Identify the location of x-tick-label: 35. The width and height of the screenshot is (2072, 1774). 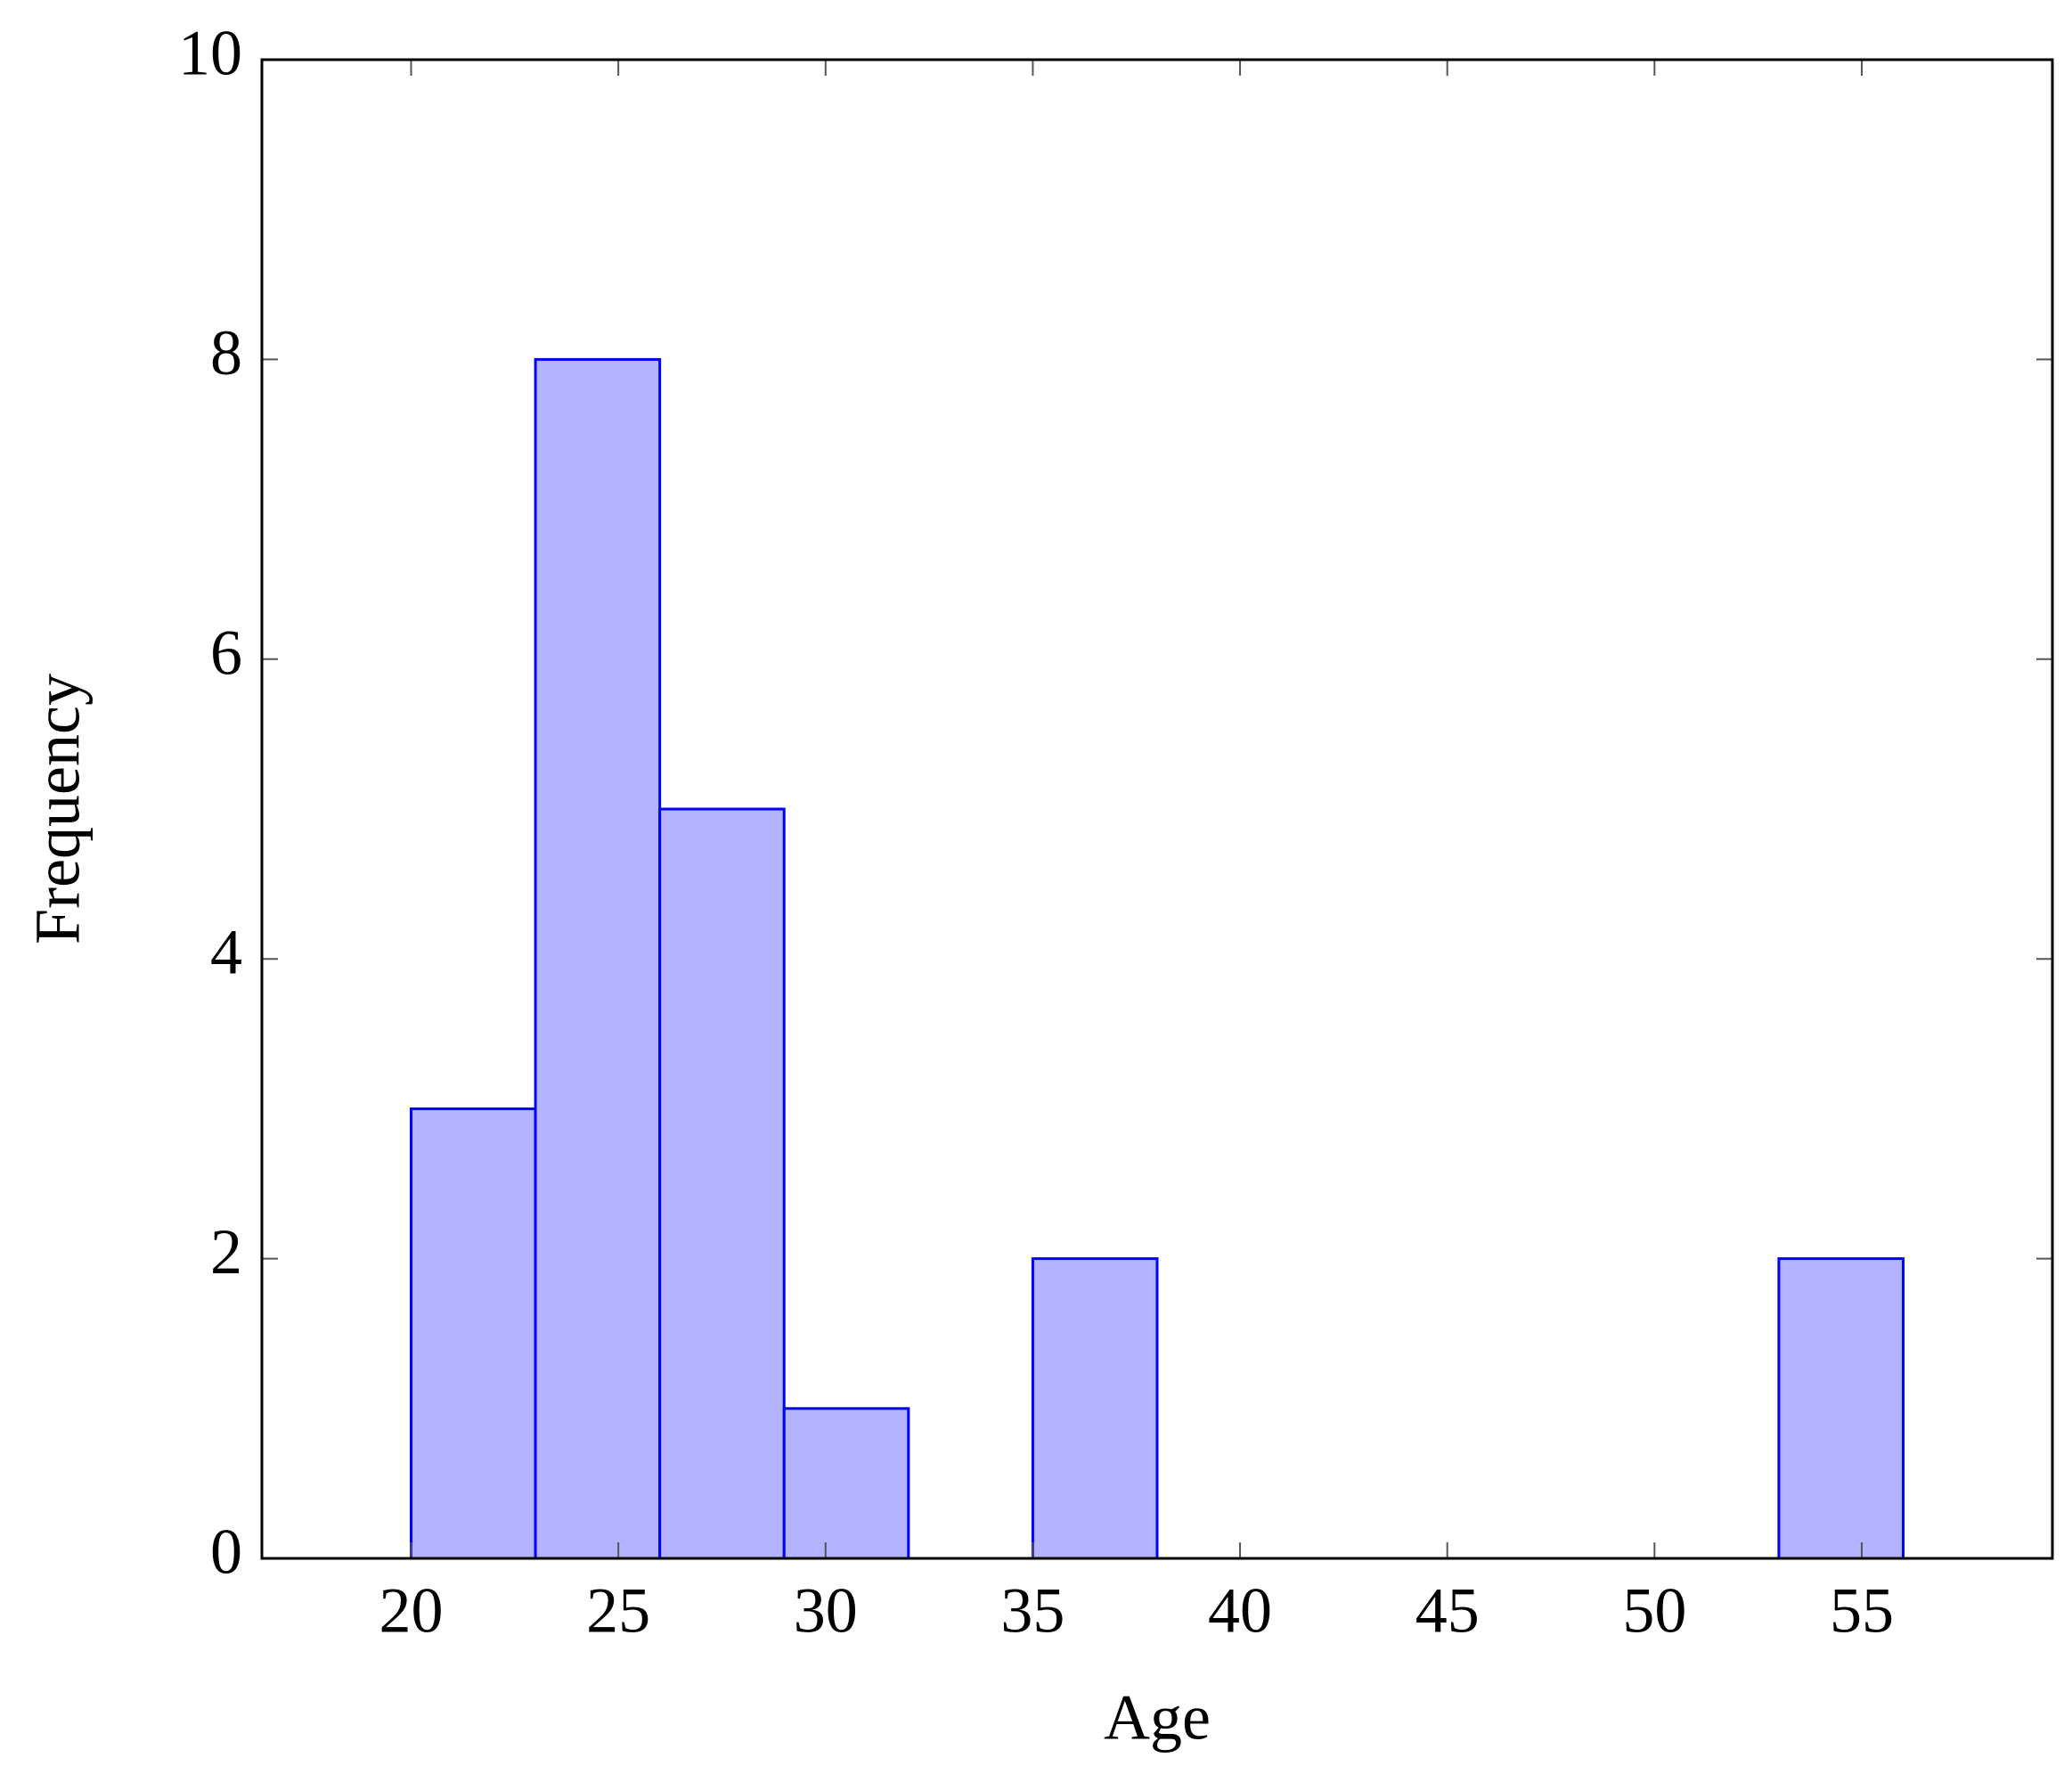
(1032, 1611).